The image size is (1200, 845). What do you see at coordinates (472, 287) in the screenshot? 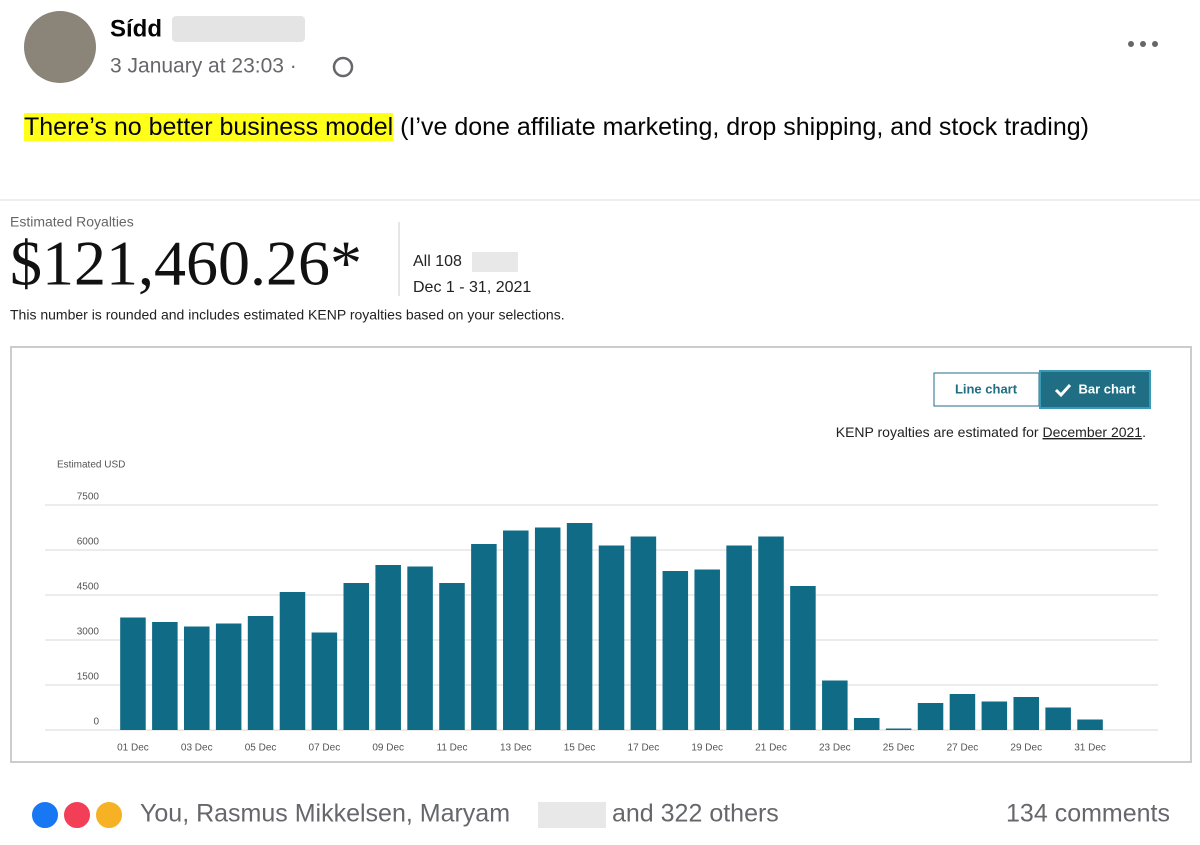
I see `period: Dec 1 - 31, 2021` at bounding box center [472, 287].